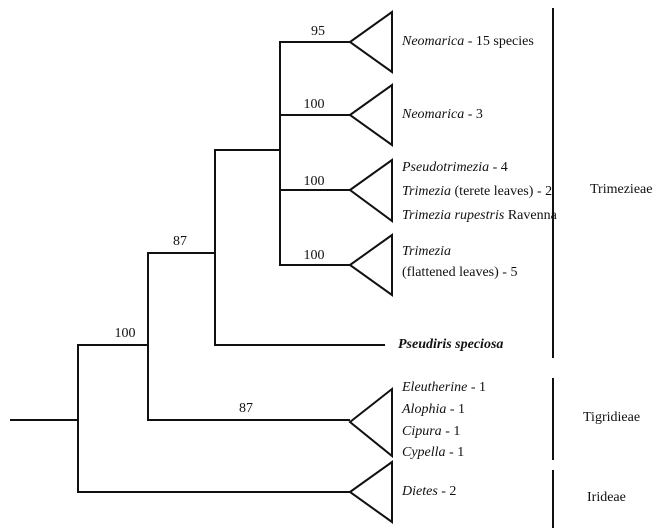 Image resolution: width=666 pixels, height=528 pixels. Describe the element at coordinates (433, 452) in the screenshot. I see `taxon: Cypella - 1` at that location.